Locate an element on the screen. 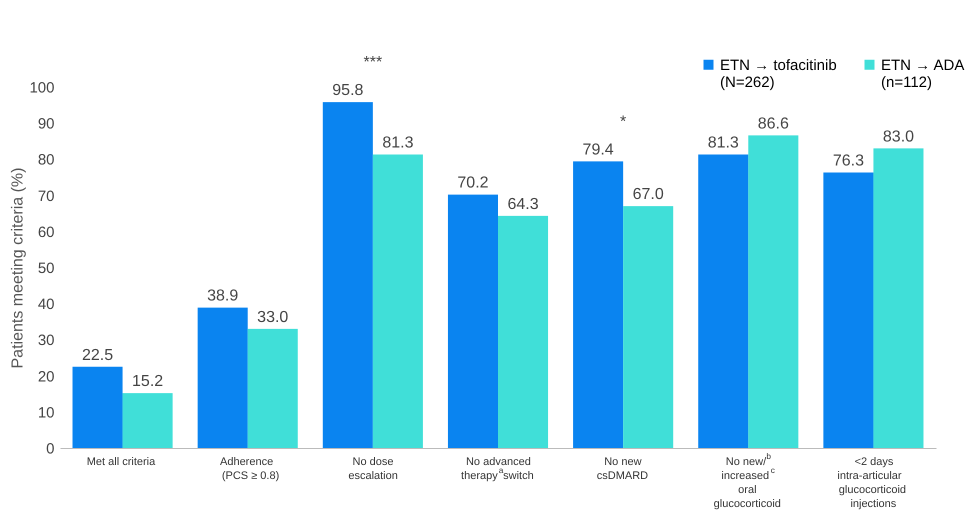  x-tick-label: Met all criteria is located at coordinates (121, 462).